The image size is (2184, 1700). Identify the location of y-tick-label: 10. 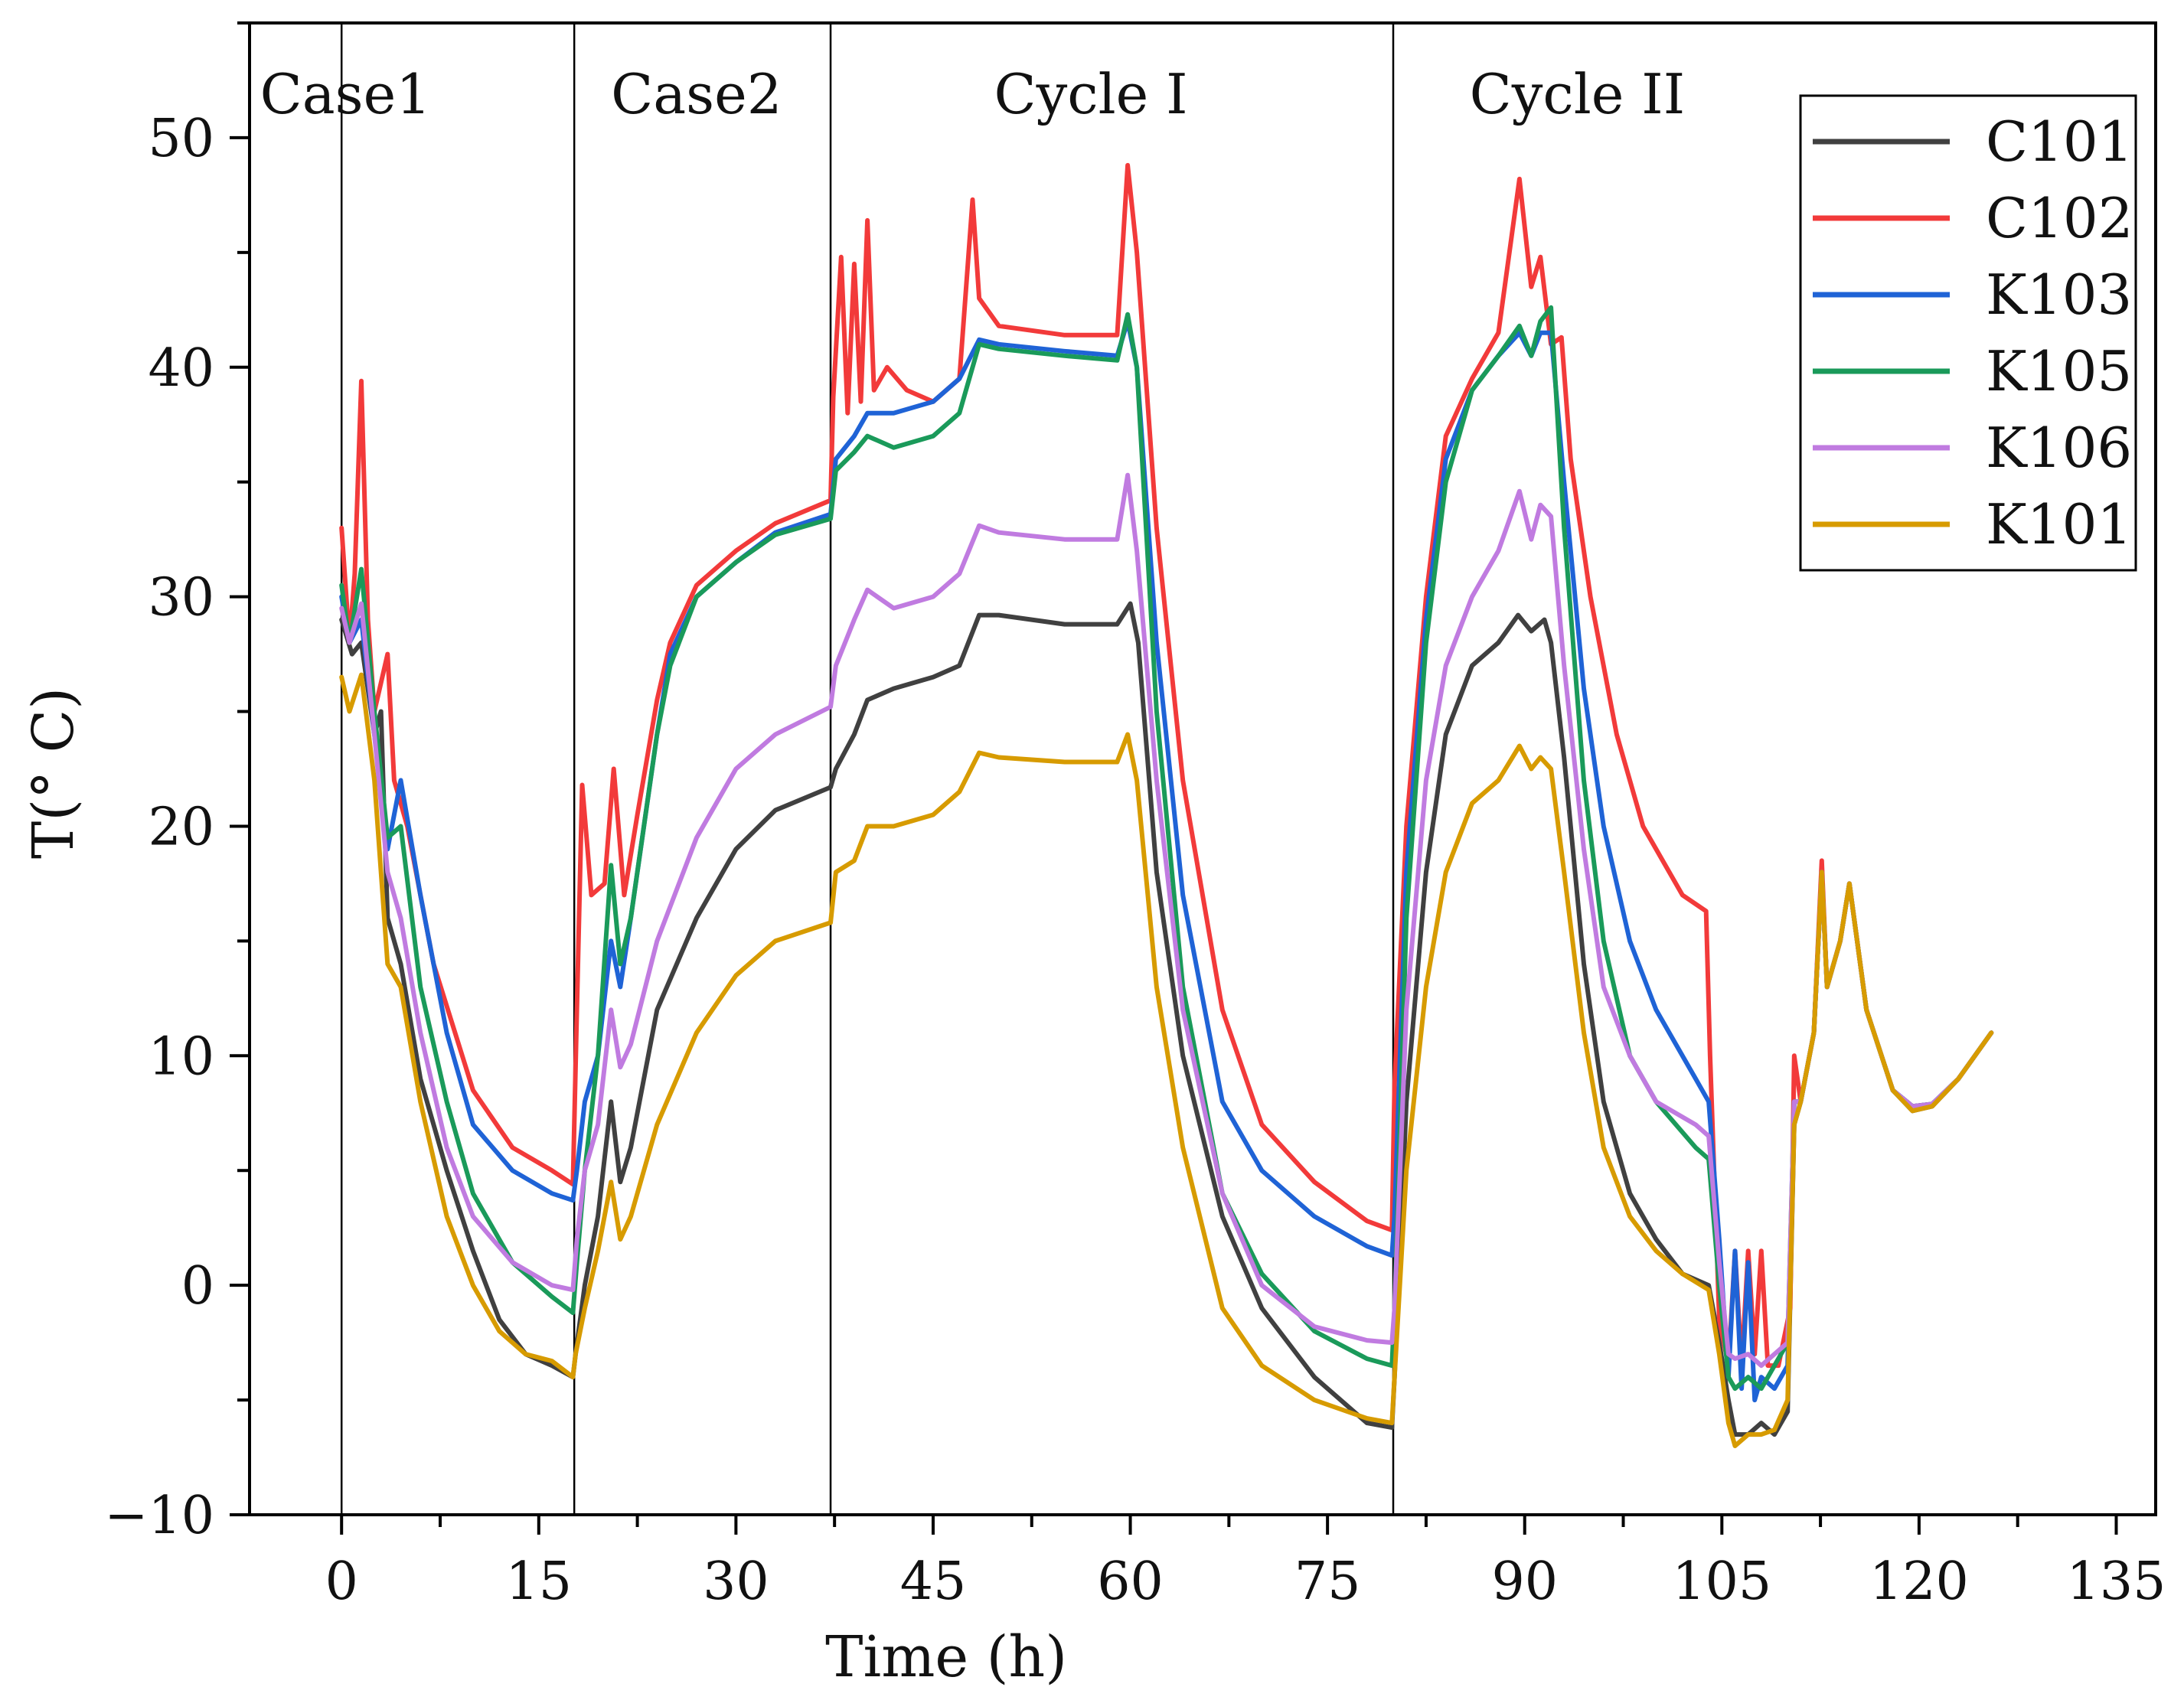
(181, 1056).